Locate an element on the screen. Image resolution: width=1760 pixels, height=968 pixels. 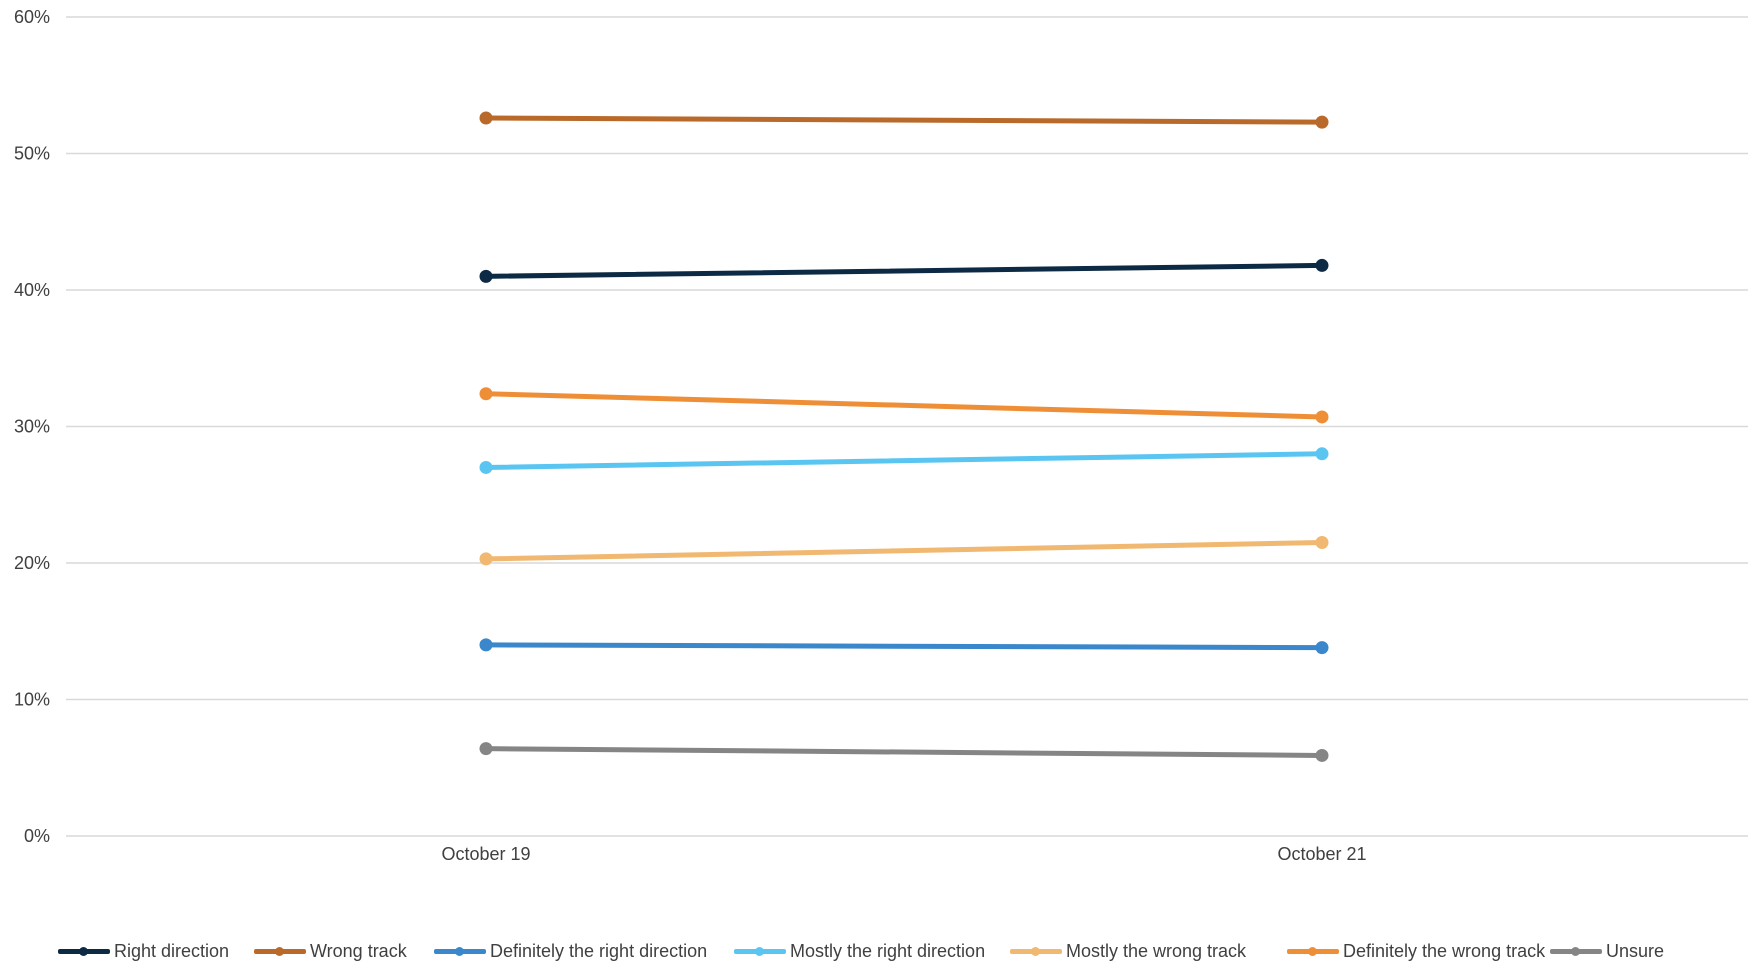
legend-label: Wrong track is located at coordinates (358, 950).